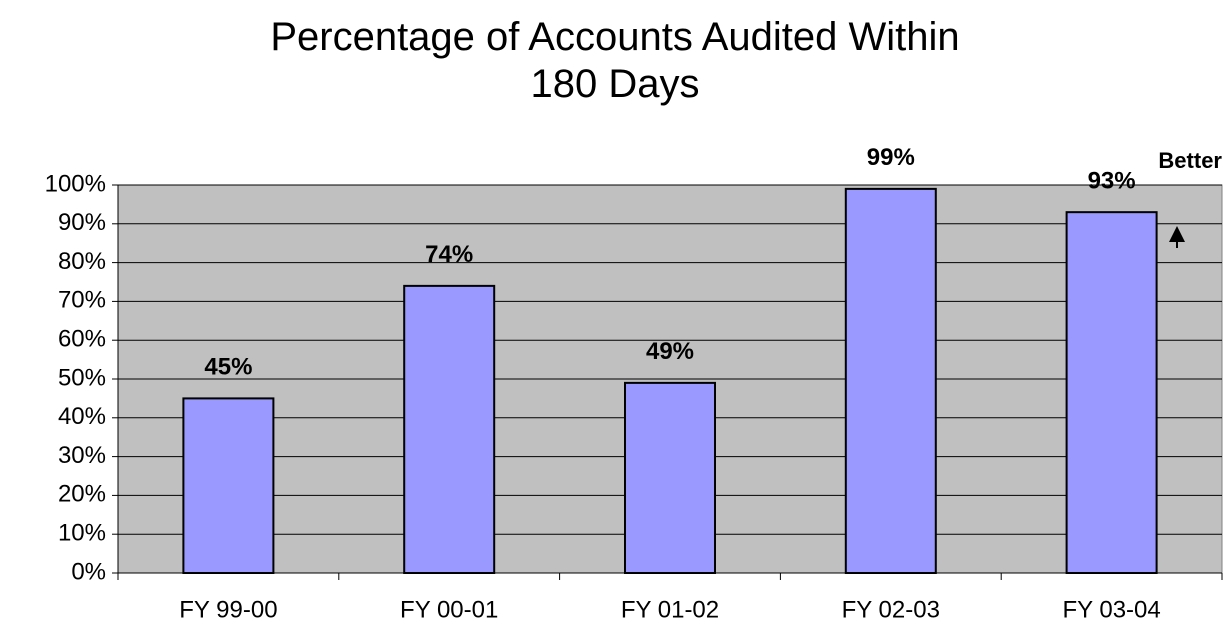 Image resolution: width=1230 pixels, height=633 pixels. Describe the element at coordinates (670, 351) in the screenshot. I see `value-label: 49%` at that location.